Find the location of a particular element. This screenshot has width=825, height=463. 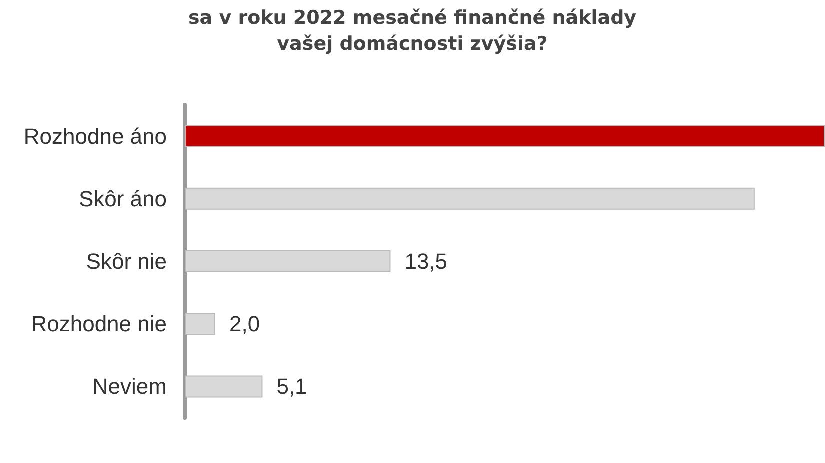

y-tick-label: Neviem is located at coordinates (129, 387).